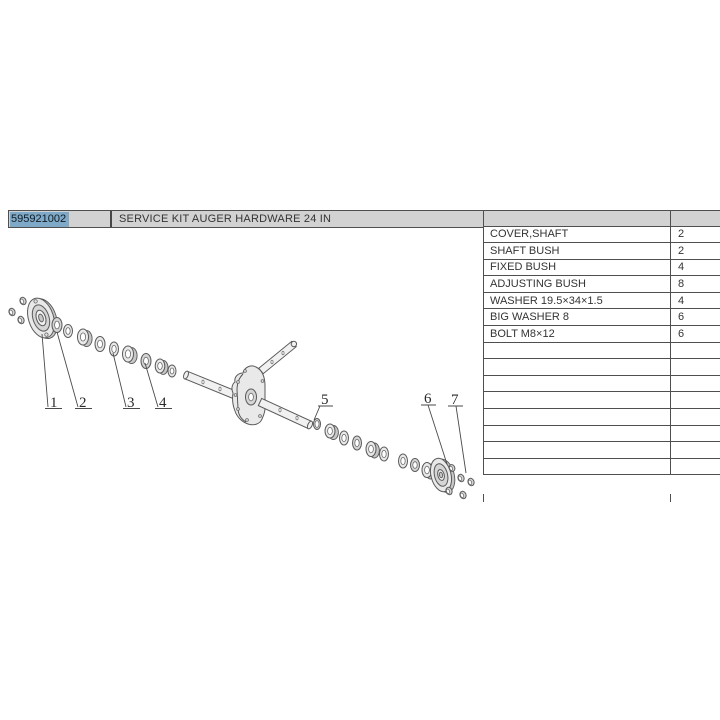 This screenshot has height=720, width=720. Describe the element at coordinates (325, 400) in the screenshot. I see `callout-5: 5` at that location.